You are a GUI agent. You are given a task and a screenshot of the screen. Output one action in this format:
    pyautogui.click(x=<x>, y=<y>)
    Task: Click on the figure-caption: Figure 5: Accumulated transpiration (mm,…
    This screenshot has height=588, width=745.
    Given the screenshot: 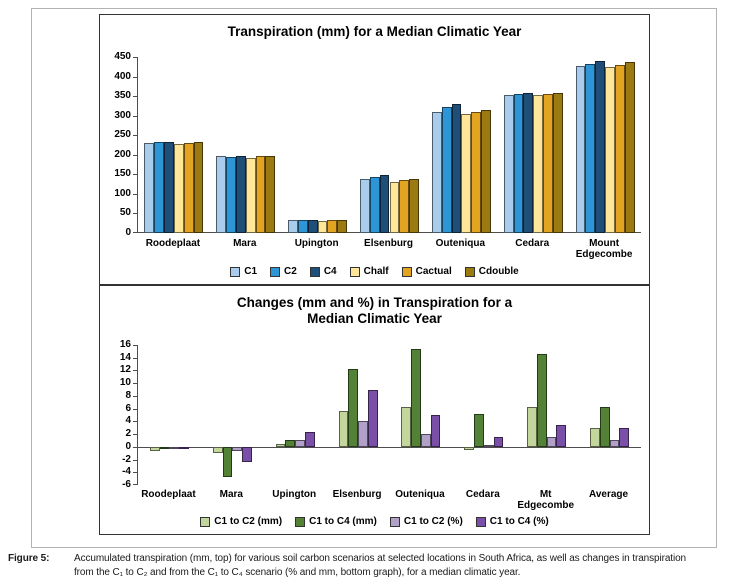 What is the action you would take?
    pyautogui.click(x=375, y=566)
    